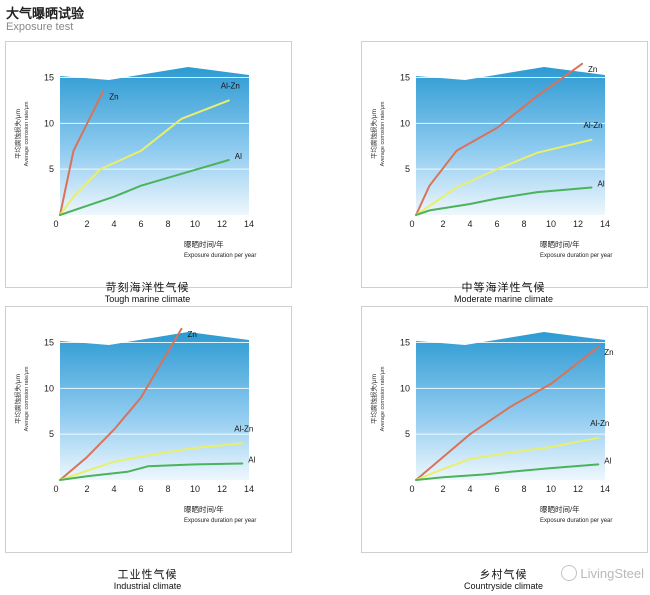  What do you see at coordinates (147, 575) in the screenshot?
I see `chart-caption-cn: 工业性气候` at bounding box center [147, 575].